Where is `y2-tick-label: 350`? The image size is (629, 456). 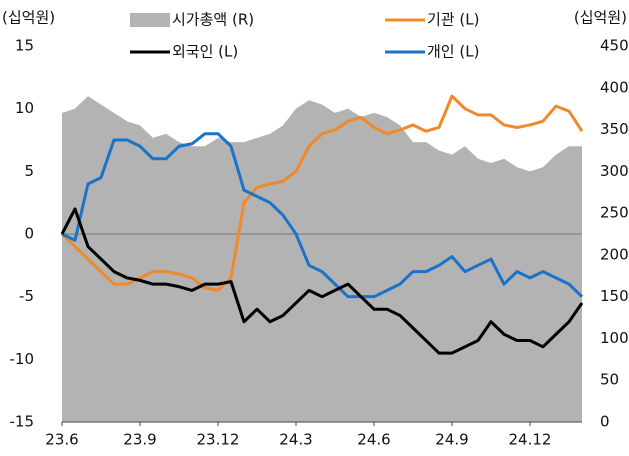 y2-tick-label: 350 is located at coordinates (614, 129).